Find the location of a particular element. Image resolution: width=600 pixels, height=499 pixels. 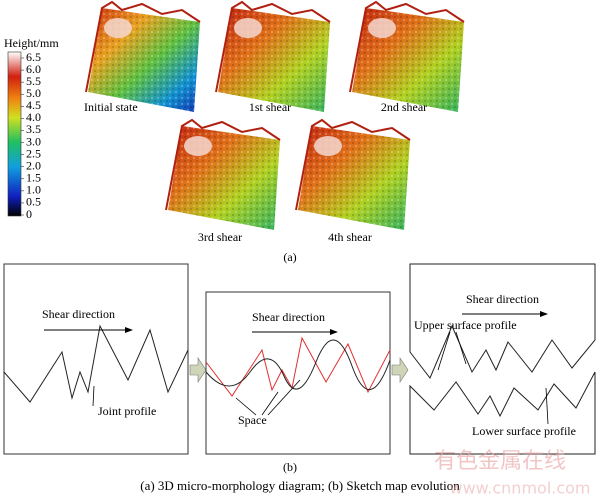

panel-label: (b) is located at coordinates (290, 467).